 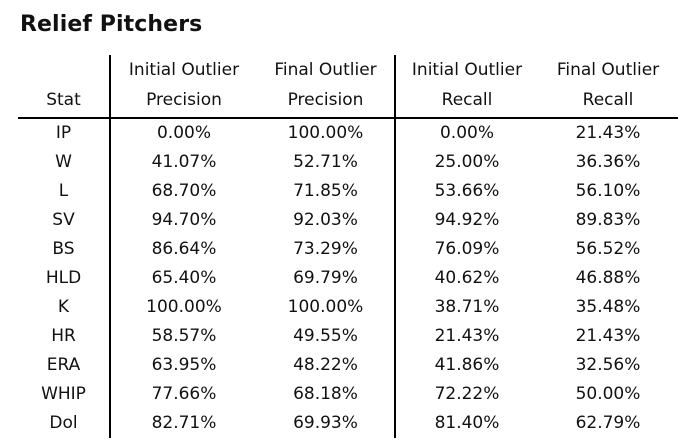 What do you see at coordinates (64, 162) in the screenshot?
I see `cell-stat: W` at bounding box center [64, 162].